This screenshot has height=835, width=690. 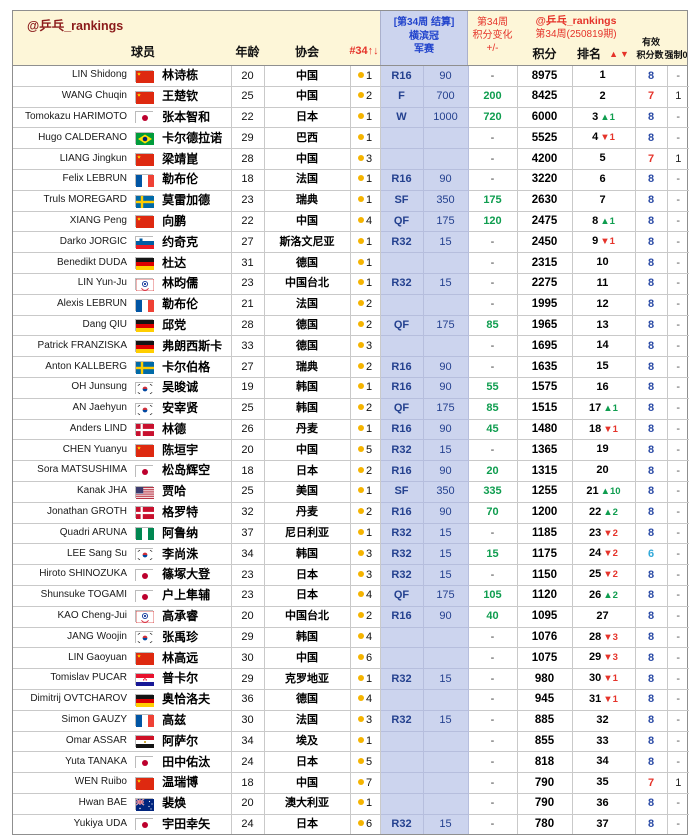 I want to click on age-cell: 20, so click(x=247, y=450).